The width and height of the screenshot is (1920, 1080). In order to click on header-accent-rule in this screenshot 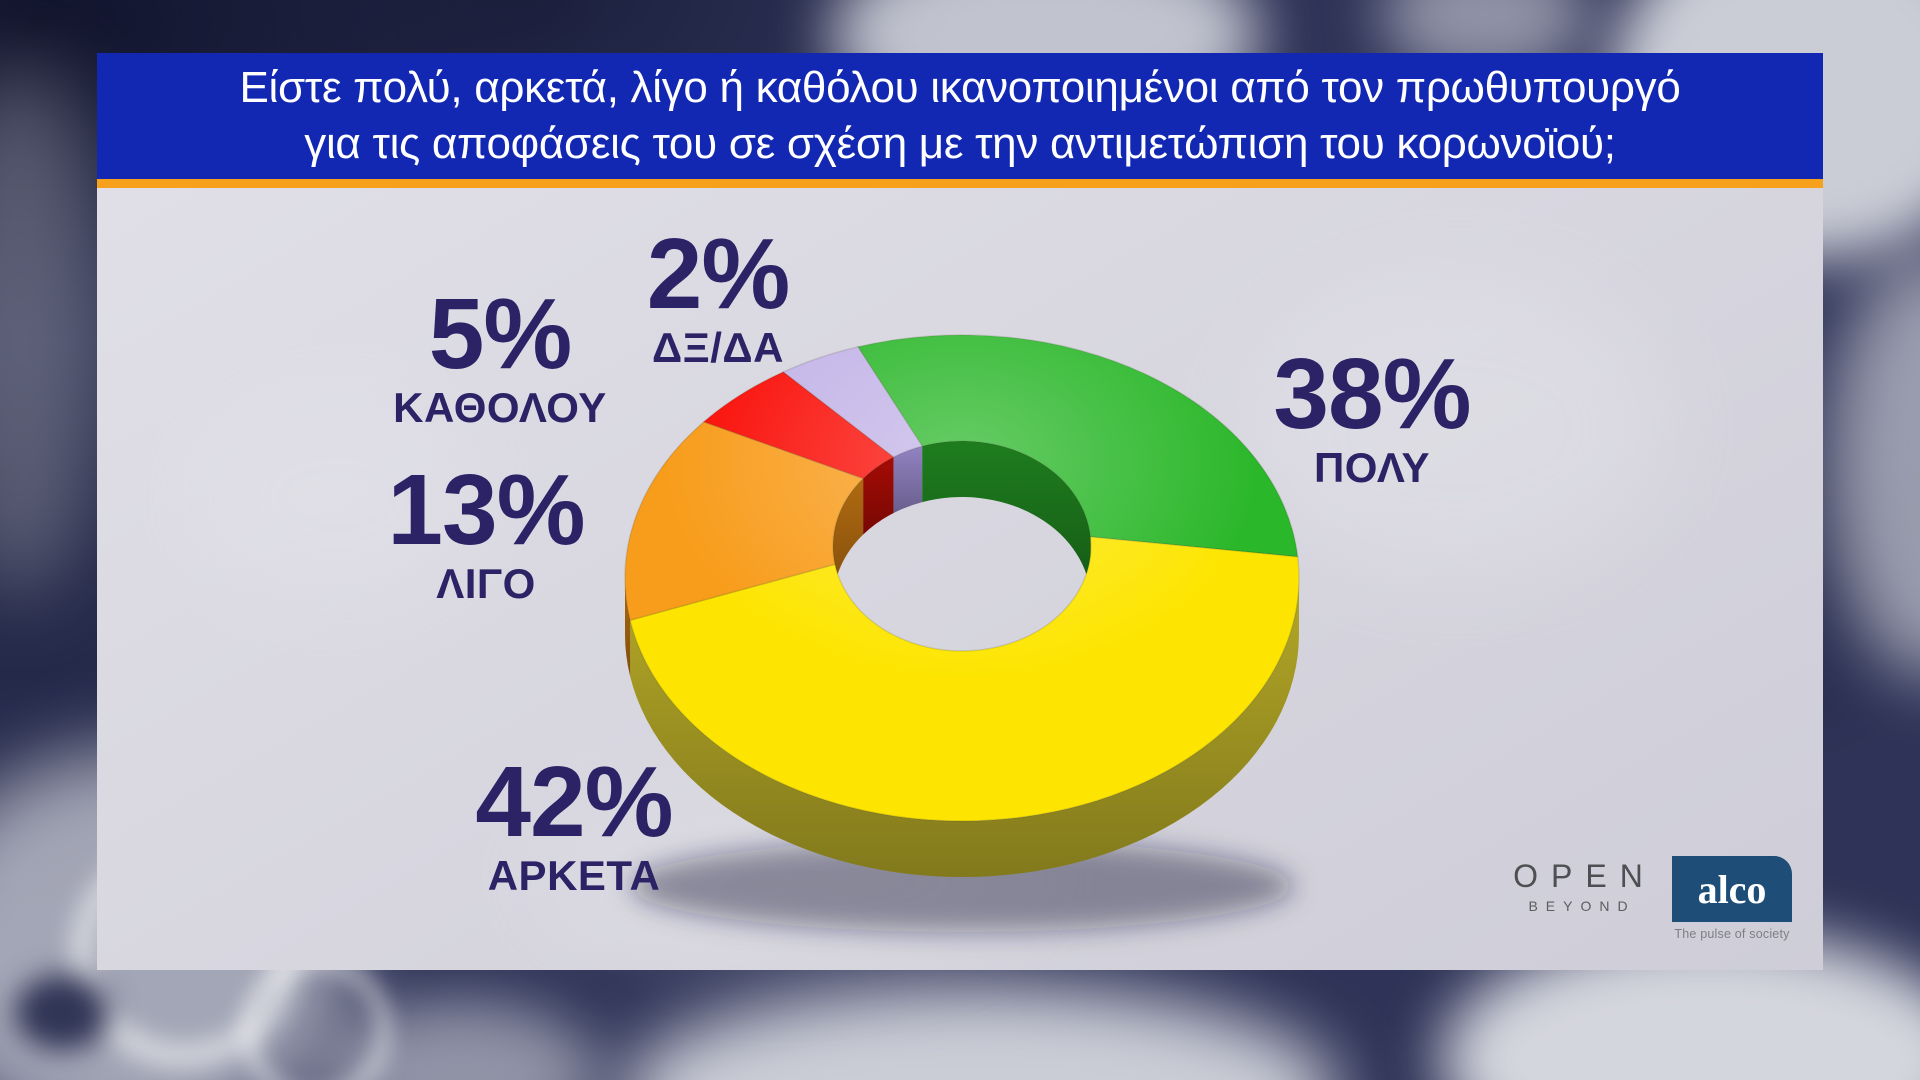, I will do `click(960, 183)`.